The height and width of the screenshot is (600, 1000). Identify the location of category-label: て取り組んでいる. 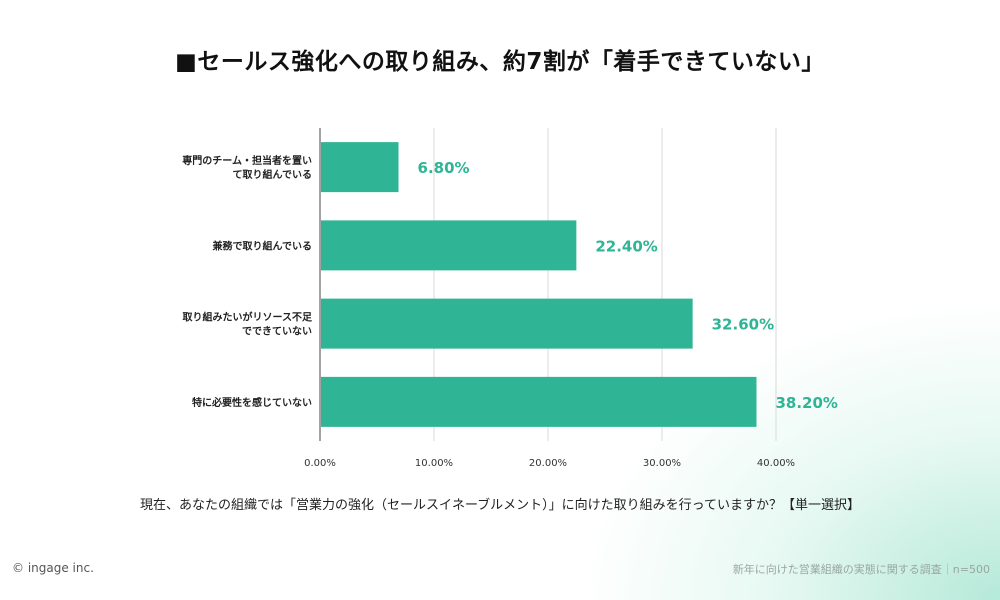
(273, 174).